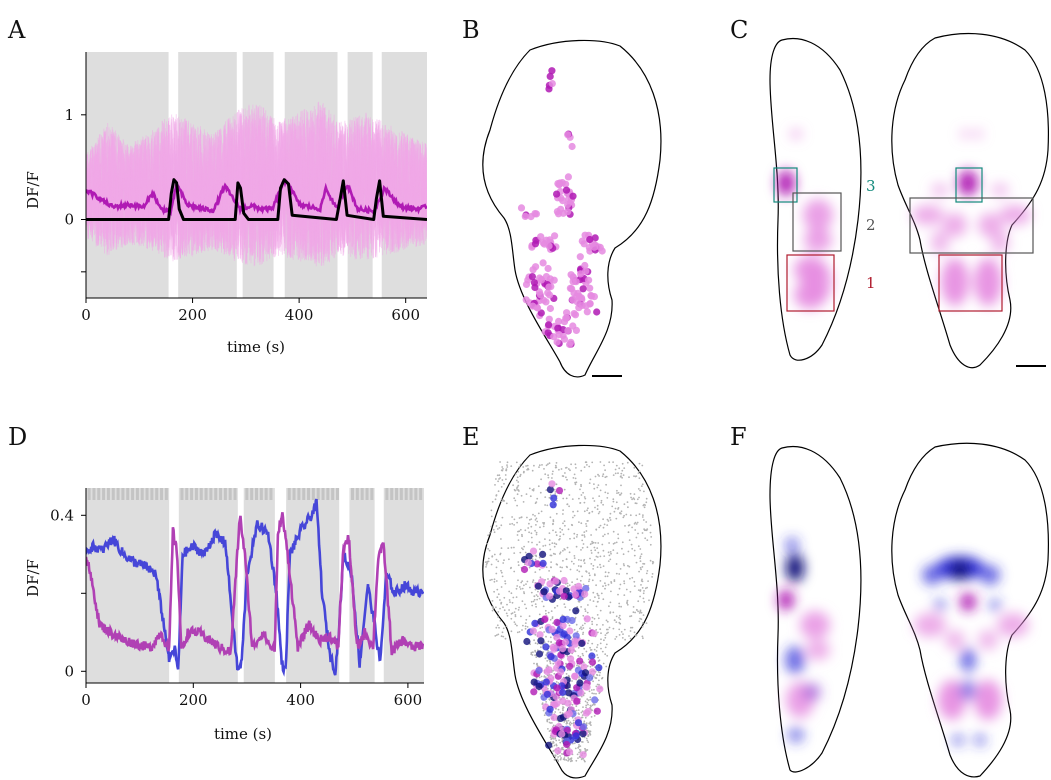 This screenshot has width=1051, height=780. I want to click on box-label-2: 2, so click(871, 225).